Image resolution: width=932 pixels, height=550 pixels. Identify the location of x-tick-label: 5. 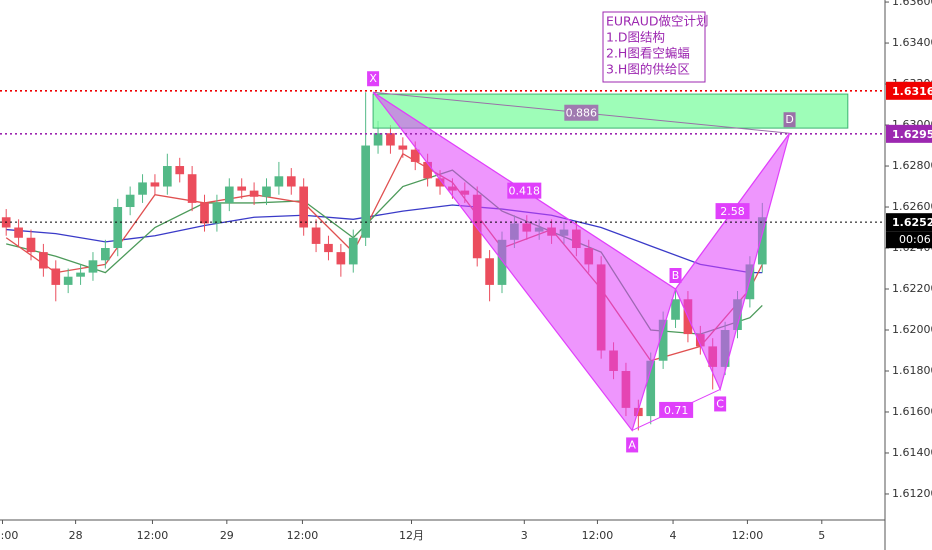
(821, 535).